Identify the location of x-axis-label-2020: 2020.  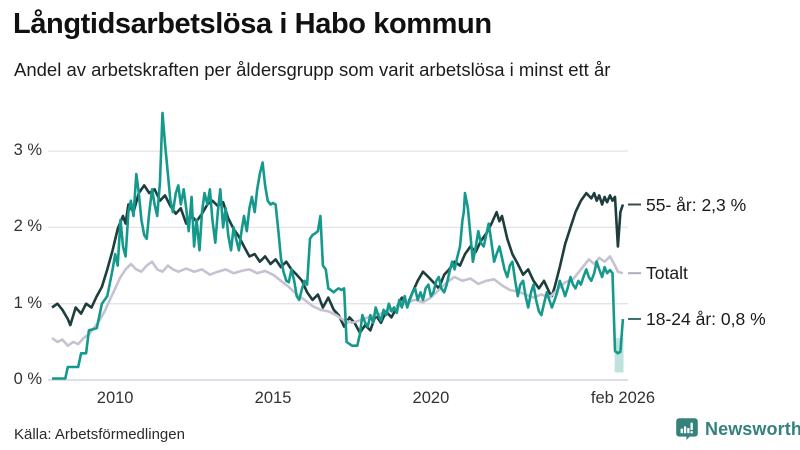
(431, 398).